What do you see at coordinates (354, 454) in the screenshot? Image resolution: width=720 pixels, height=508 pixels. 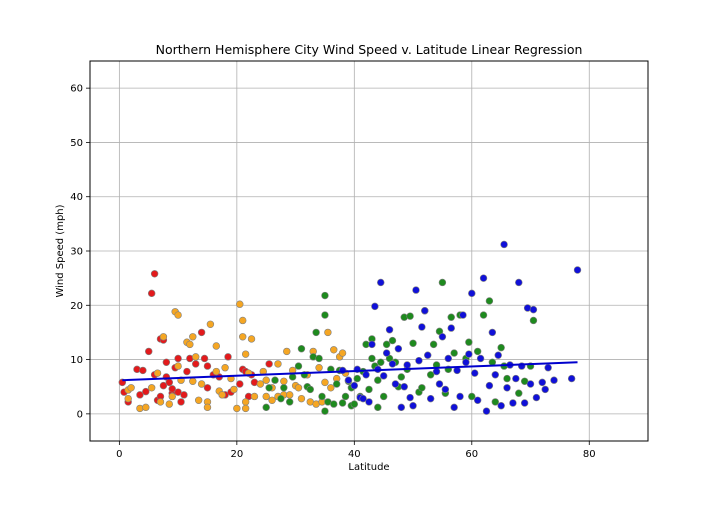 I see `x-tick-label: 40` at bounding box center [354, 454].